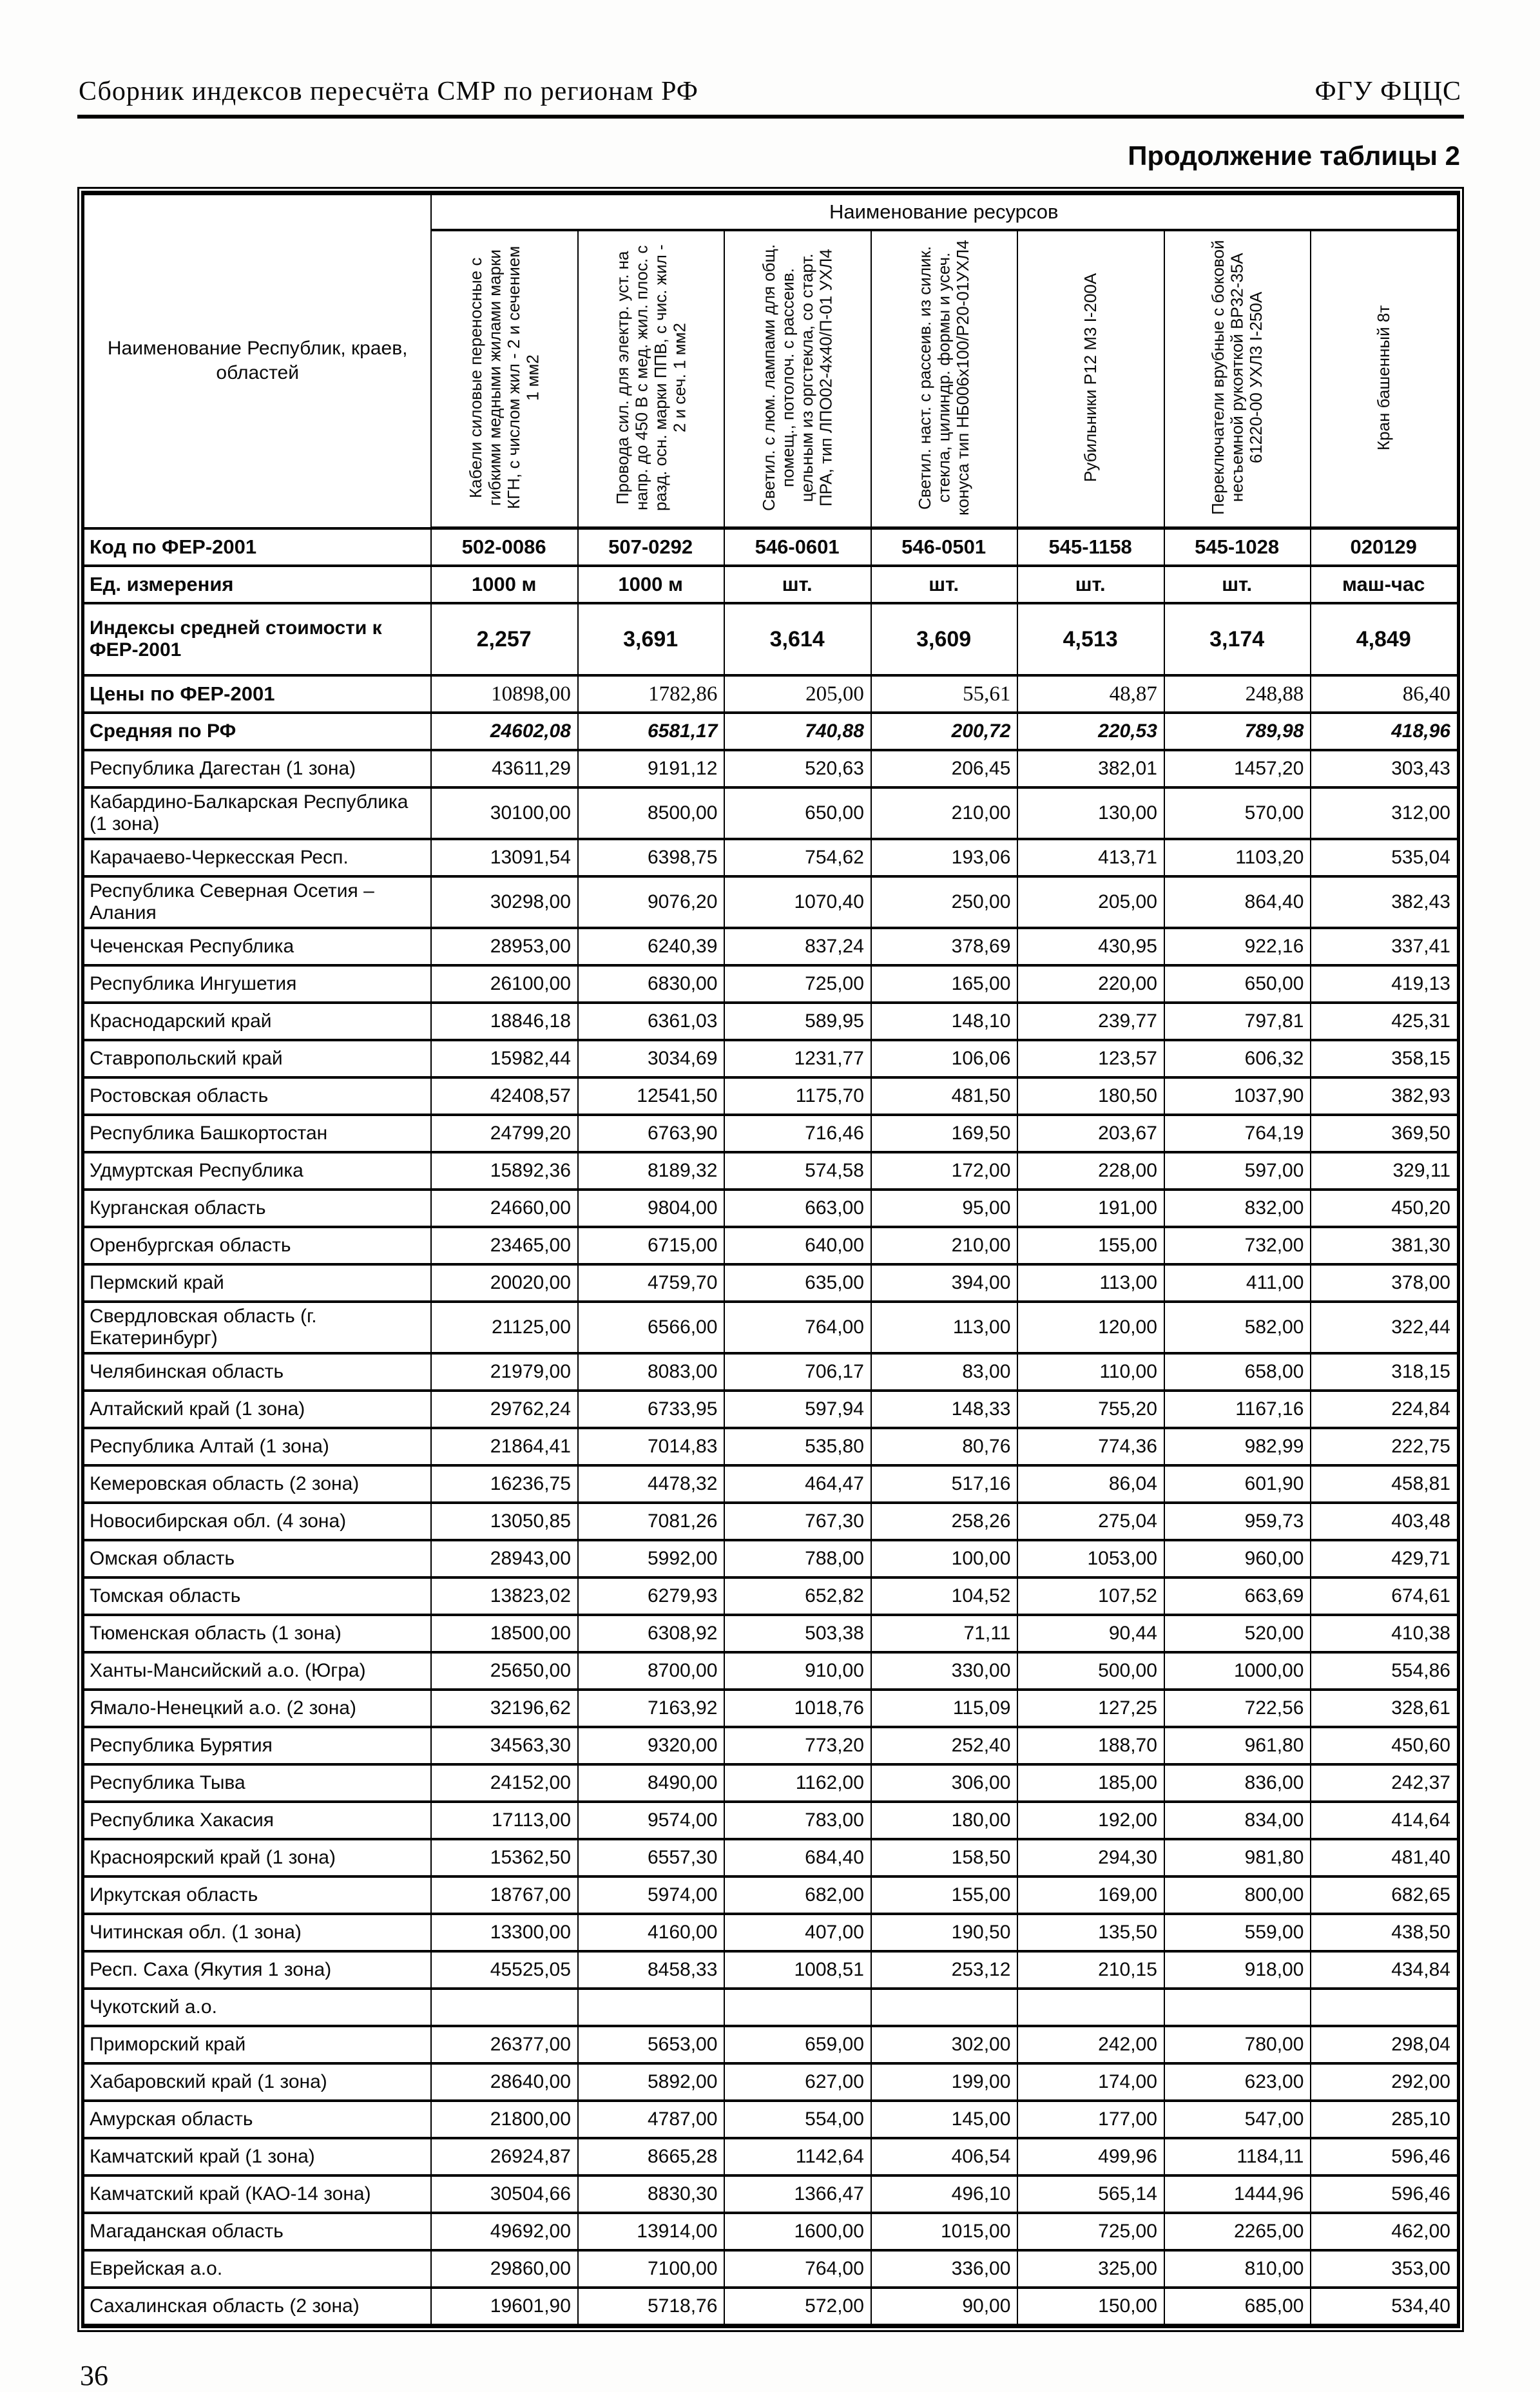 This screenshot has width=1540, height=2392. What do you see at coordinates (1384, 813) in the screenshot?
I see `value-cell: 312,00` at bounding box center [1384, 813].